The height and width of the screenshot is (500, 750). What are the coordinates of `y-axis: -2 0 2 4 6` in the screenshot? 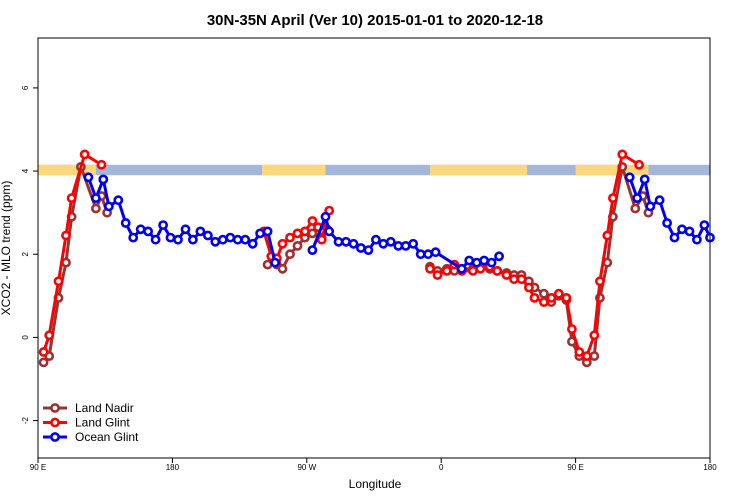 It's located at (29, 254).